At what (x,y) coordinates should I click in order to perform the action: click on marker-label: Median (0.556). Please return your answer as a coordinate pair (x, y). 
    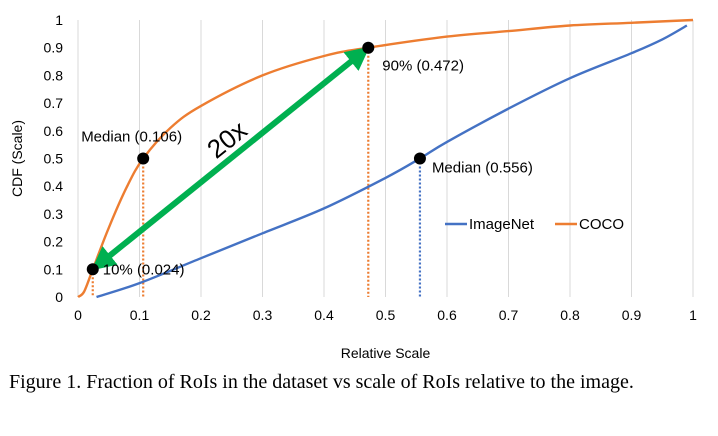
    Looking at the image, I should click on (482, 168).